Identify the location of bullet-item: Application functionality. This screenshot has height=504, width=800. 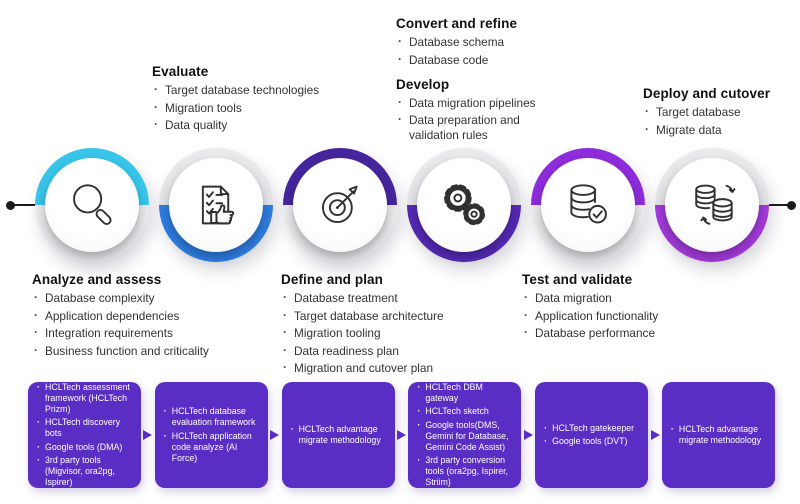
(617, 316).